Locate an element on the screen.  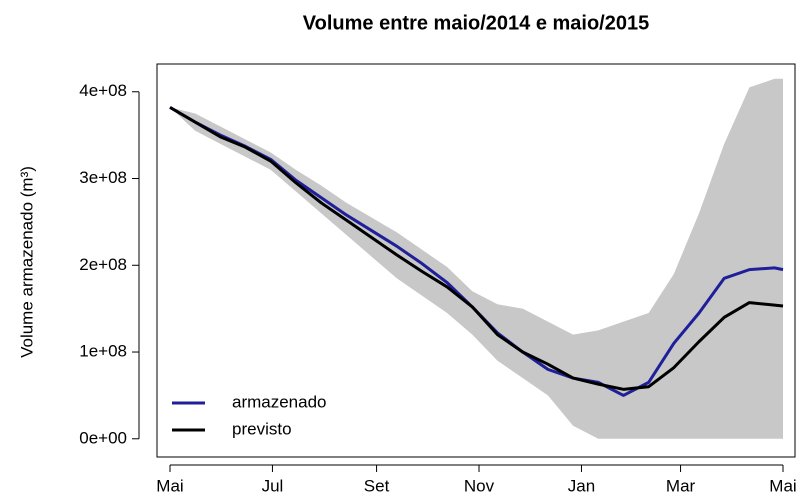
x-tick-label: Mar is located at coordinates (681, 485).